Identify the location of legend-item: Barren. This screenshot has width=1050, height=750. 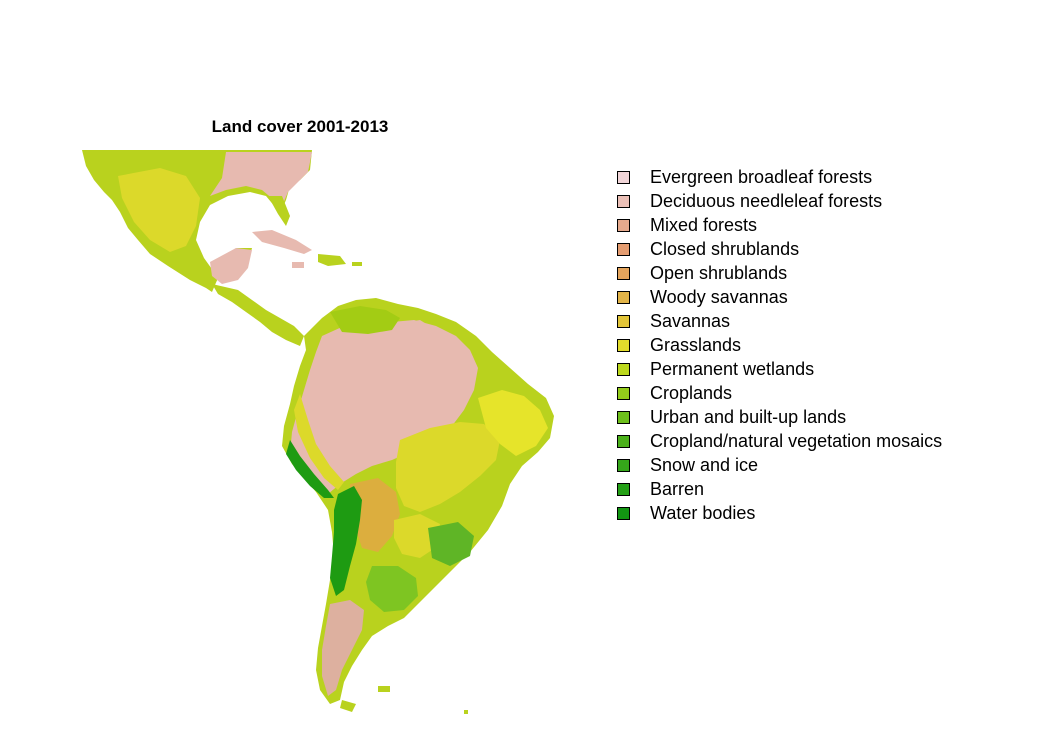
(779, 489).